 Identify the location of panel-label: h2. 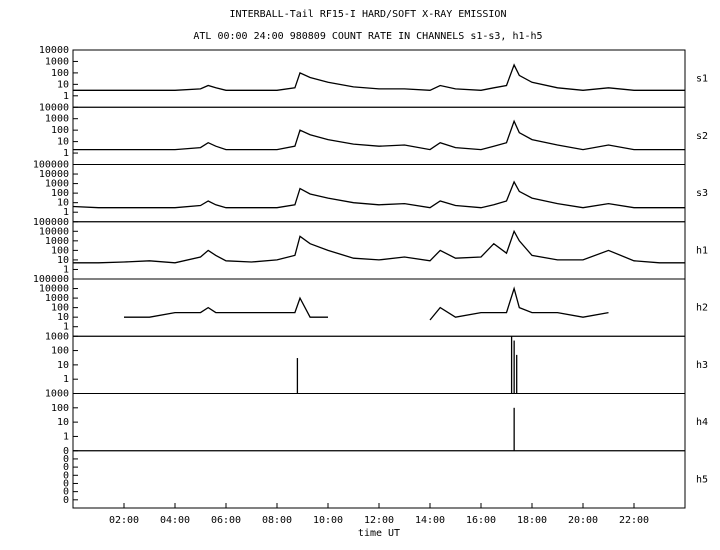
(702, 308).